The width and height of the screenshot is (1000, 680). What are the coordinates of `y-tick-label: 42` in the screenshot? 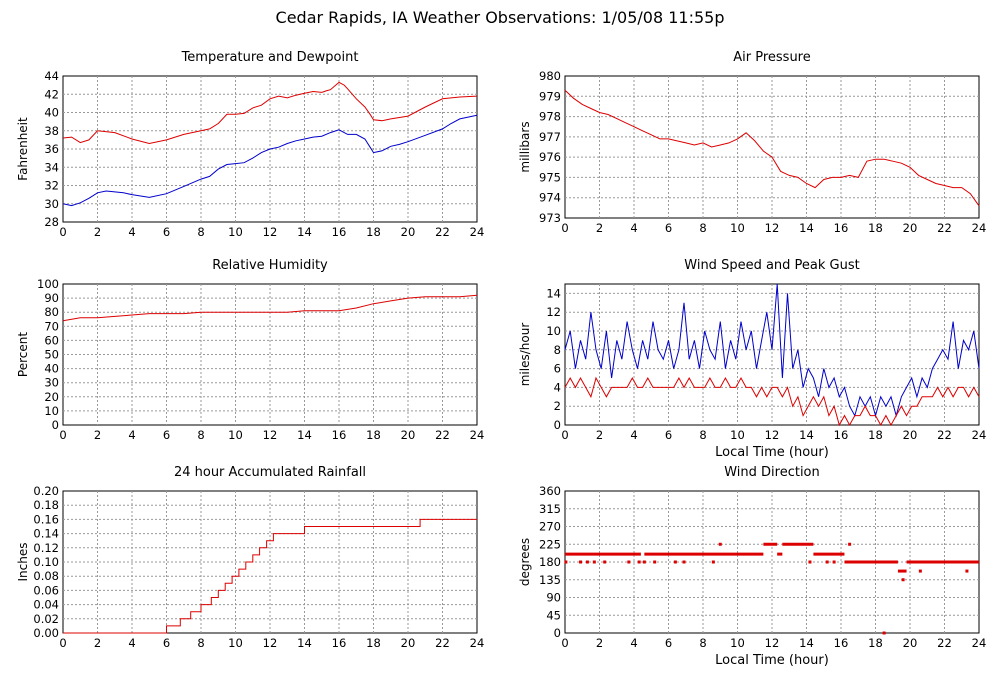 It's located at (51, 94).